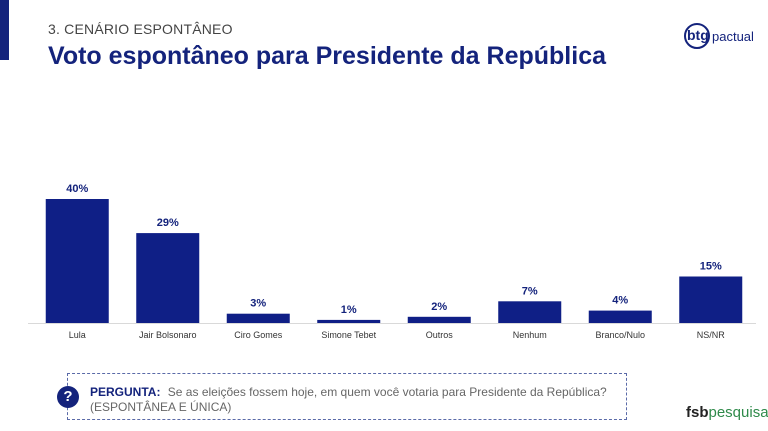 The height and width of the screenshot is (431, 768). I want to click on bar-value-label: 2%, so click(439, 307).